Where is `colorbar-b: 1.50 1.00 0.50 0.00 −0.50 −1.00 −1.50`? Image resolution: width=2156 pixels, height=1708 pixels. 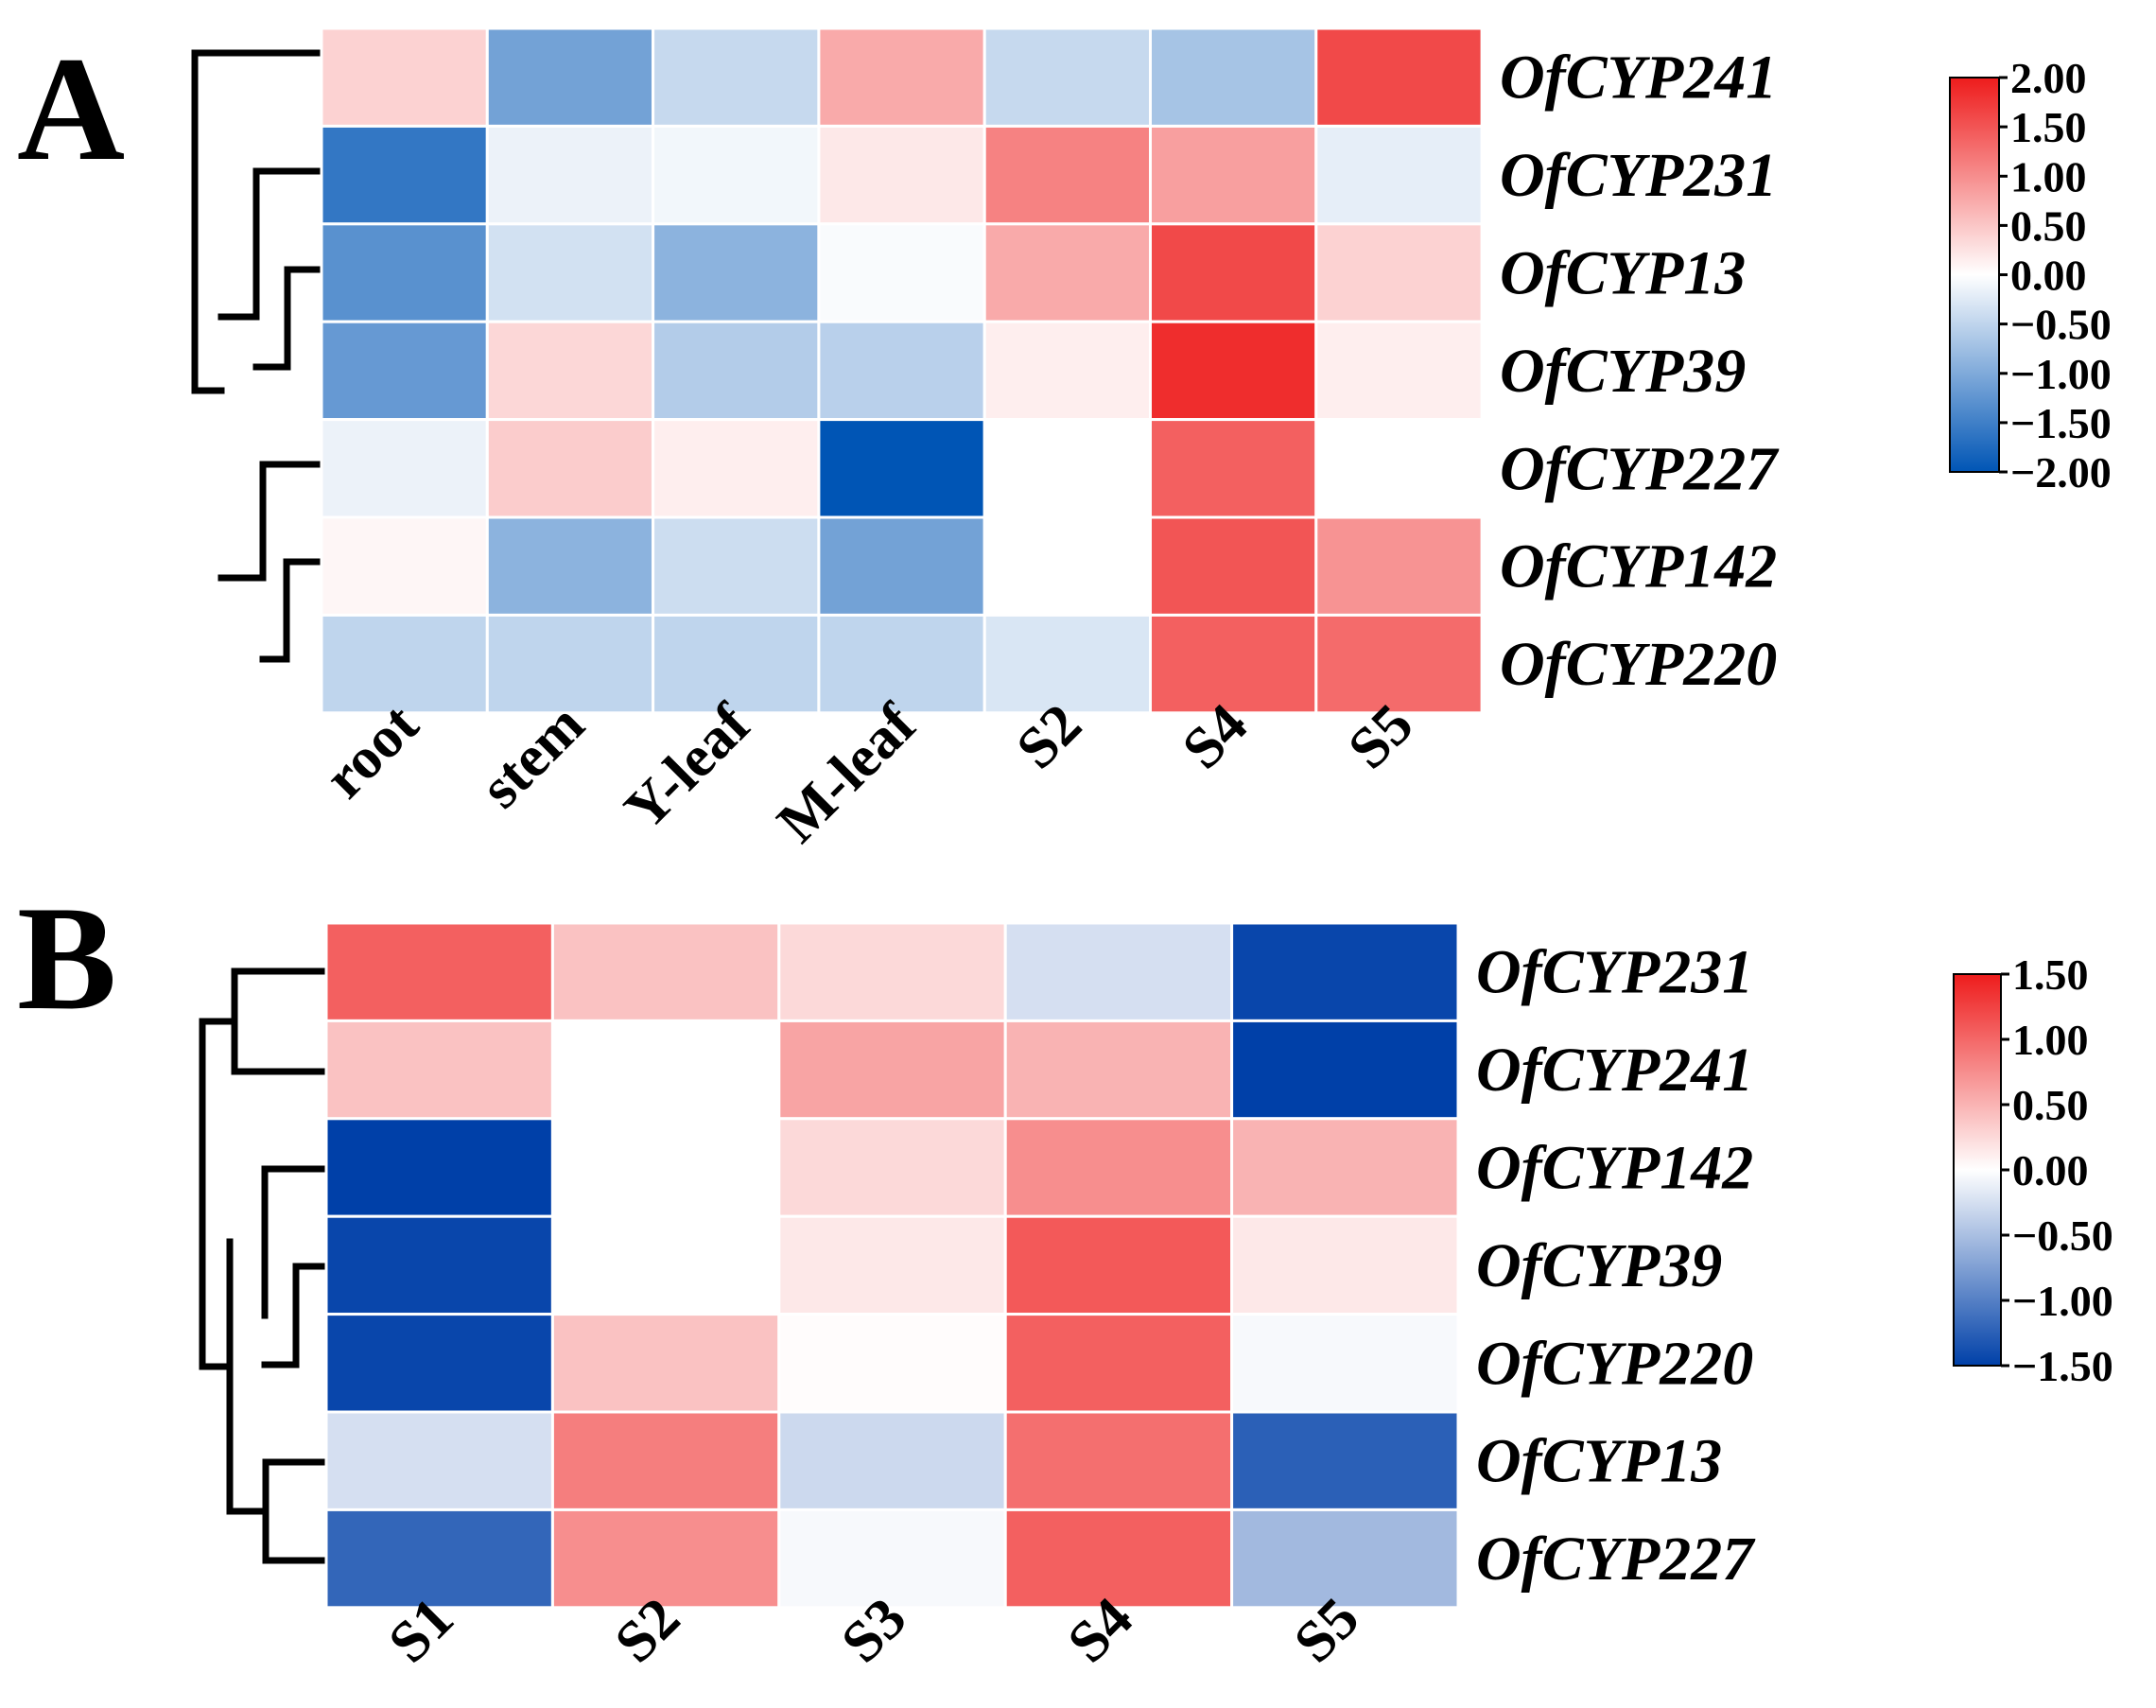
colorbar-b: 1.50 1.00 0.50 0.00 −0.50 −1.00 −1.50 is located at coordinates (2033, 1170).